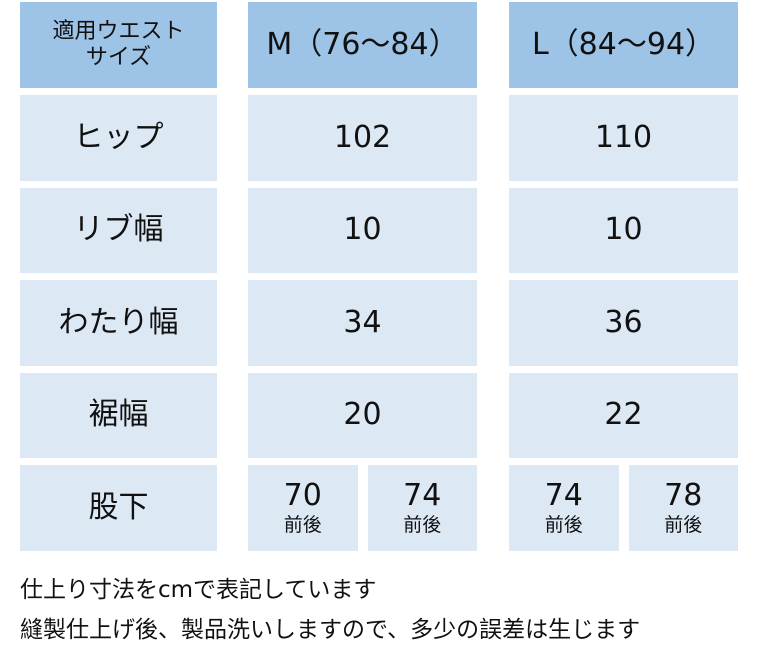 The width and height of the screenshot is (783, 658). I want to click on value: 102, so click(362, 137).